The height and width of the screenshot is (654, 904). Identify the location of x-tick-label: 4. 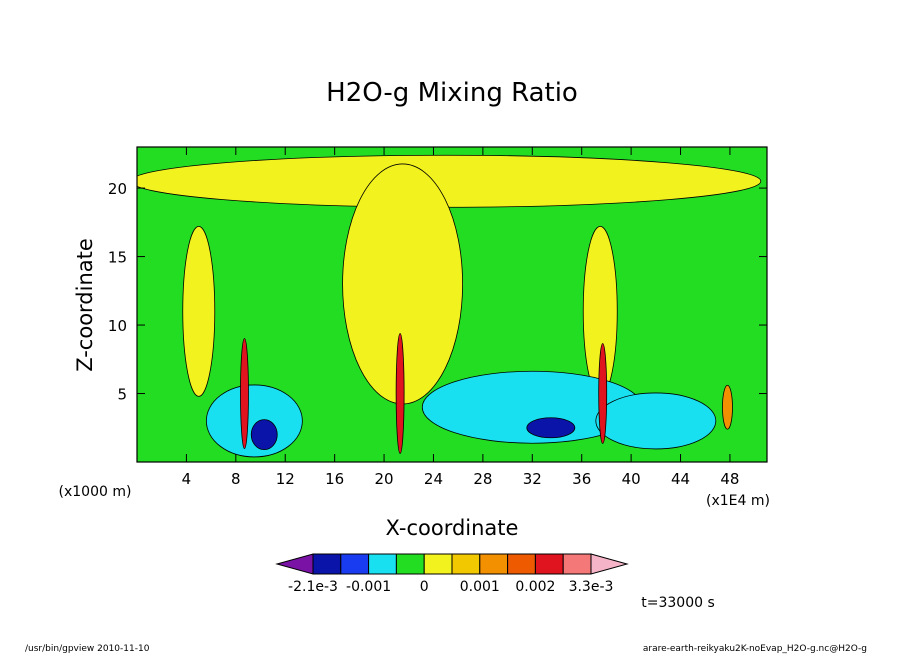
(187, 479).